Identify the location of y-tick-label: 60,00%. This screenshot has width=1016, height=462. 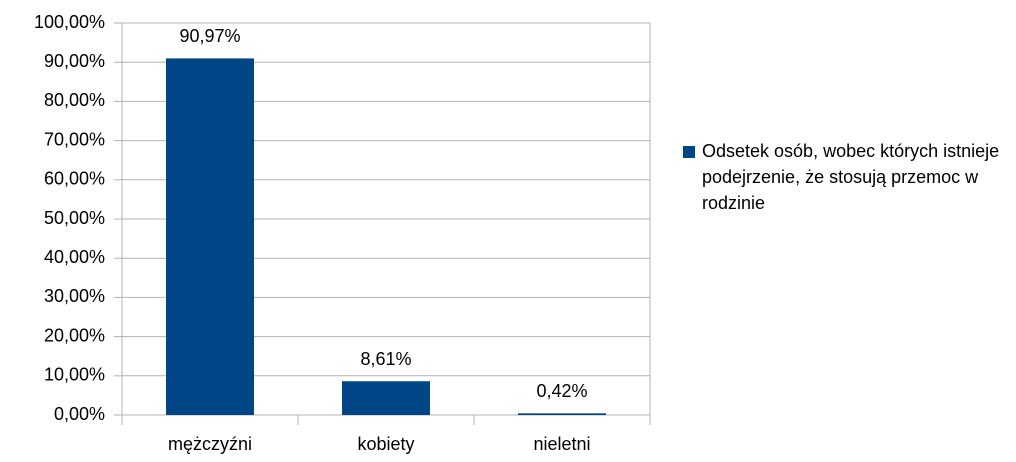
(74, 179).